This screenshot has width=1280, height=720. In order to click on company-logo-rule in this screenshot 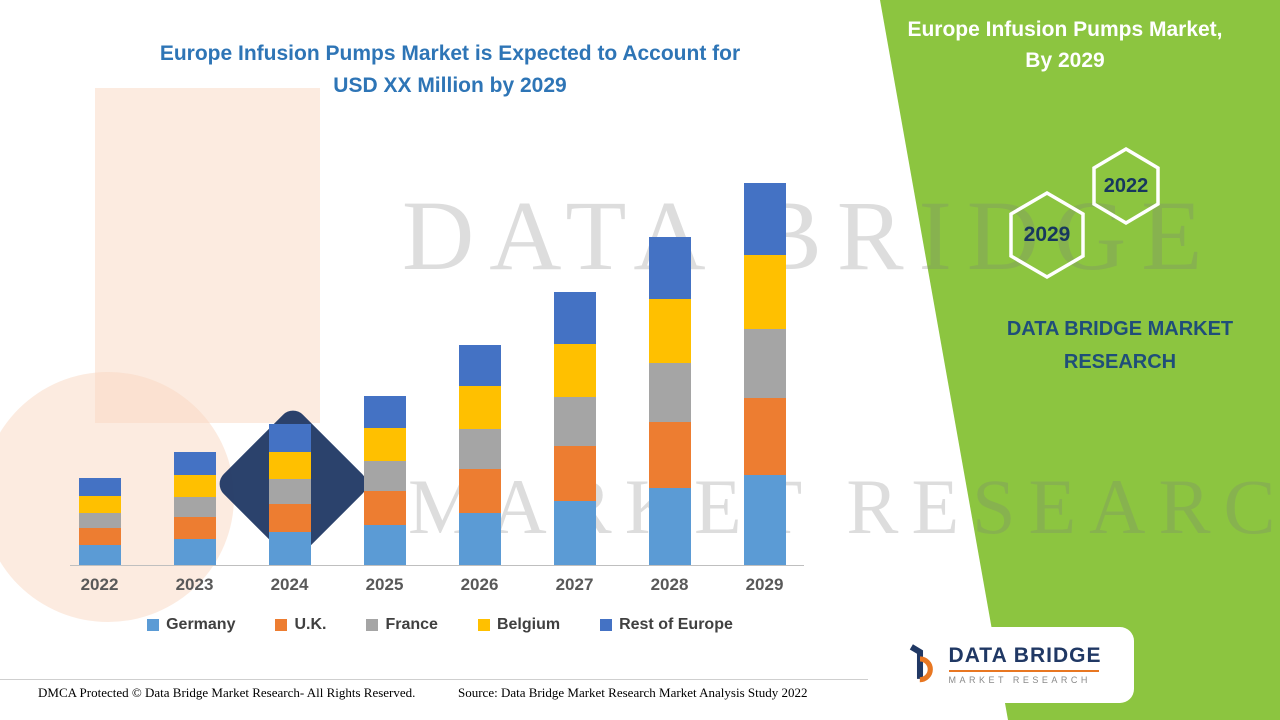, I will do `click(1023, 671)`.